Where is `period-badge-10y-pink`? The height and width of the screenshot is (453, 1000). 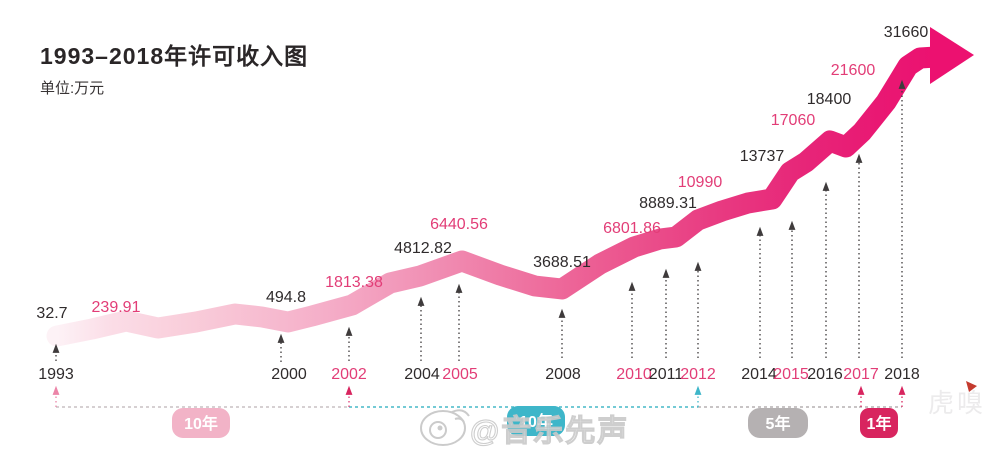
period-badge-10y-pink is located at coordinates (201, 423).